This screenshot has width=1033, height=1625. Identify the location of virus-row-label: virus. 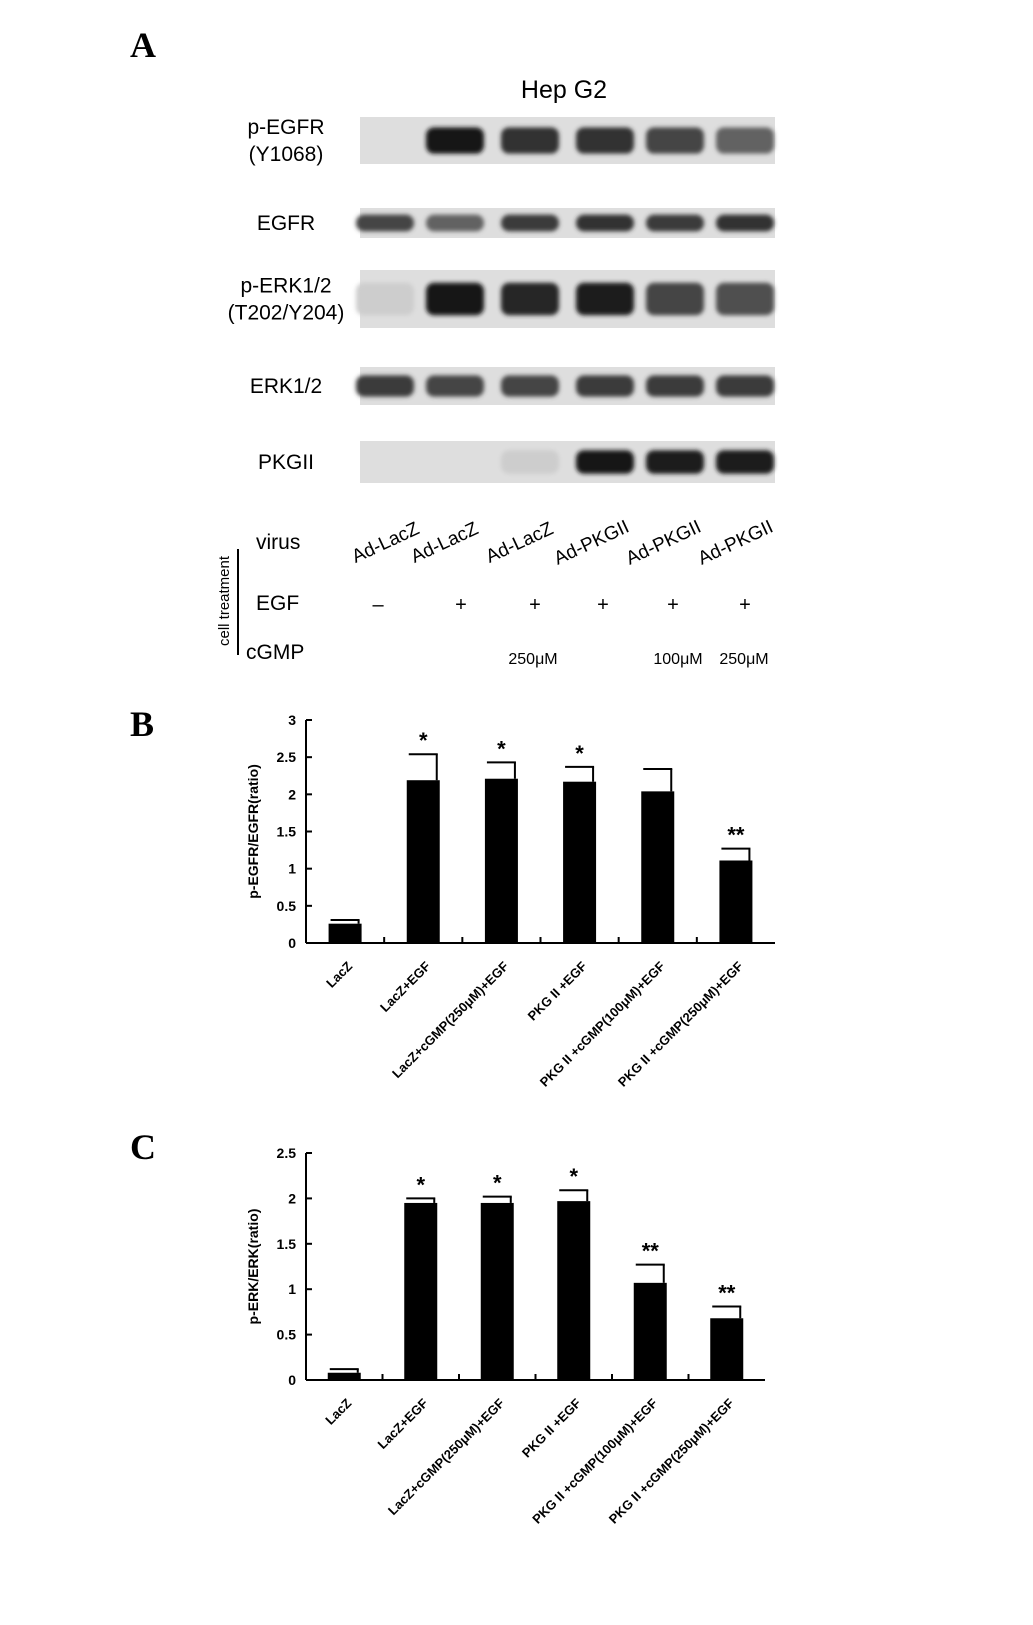
(278, 542).